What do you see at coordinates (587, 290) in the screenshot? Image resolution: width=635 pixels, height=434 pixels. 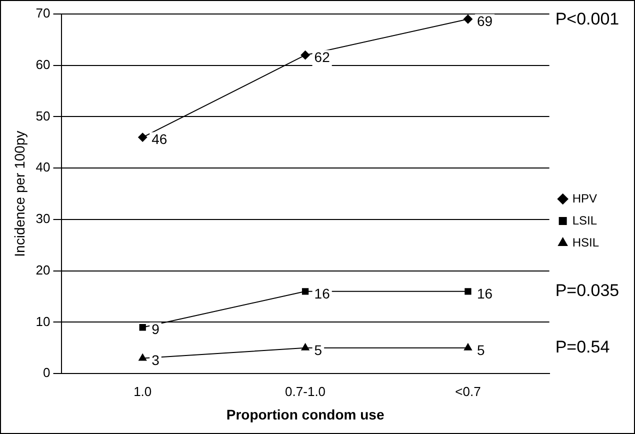 I see `text: P=0.035` at bounding box center [587, 290].